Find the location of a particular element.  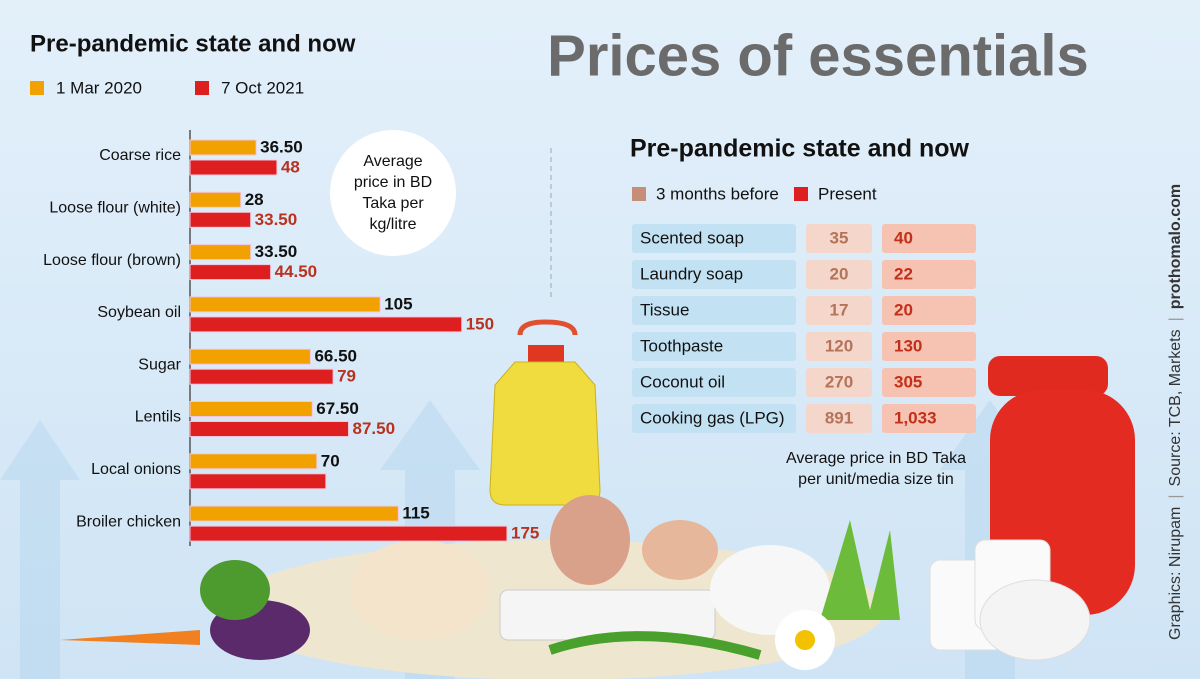

cell-text: 891 is located at coordinates (839, 417).